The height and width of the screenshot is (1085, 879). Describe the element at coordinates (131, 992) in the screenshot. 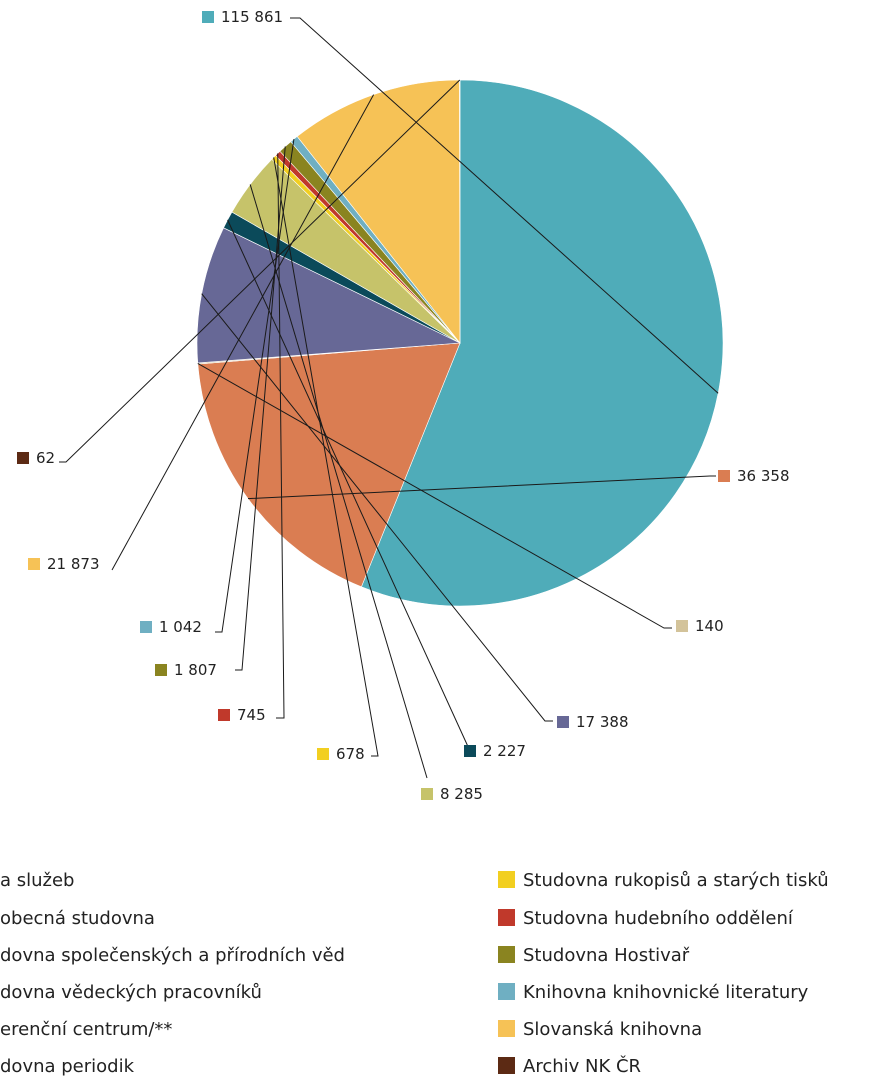

I see `legend-item-studovna-vedeckych-pracovniku: dovna vědeckých pracovníků` at that location.